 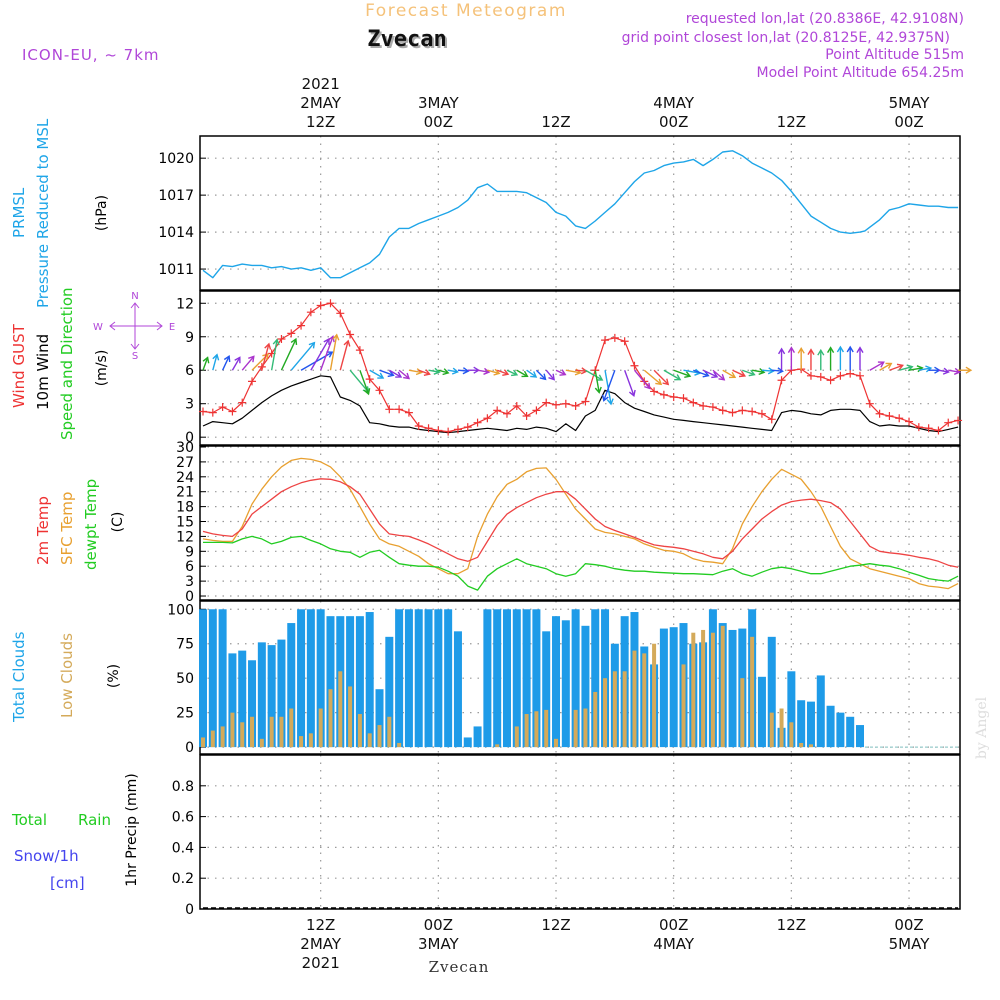 I want to click on time-label-bottom: 3MAY, so click(x=439, y=944).